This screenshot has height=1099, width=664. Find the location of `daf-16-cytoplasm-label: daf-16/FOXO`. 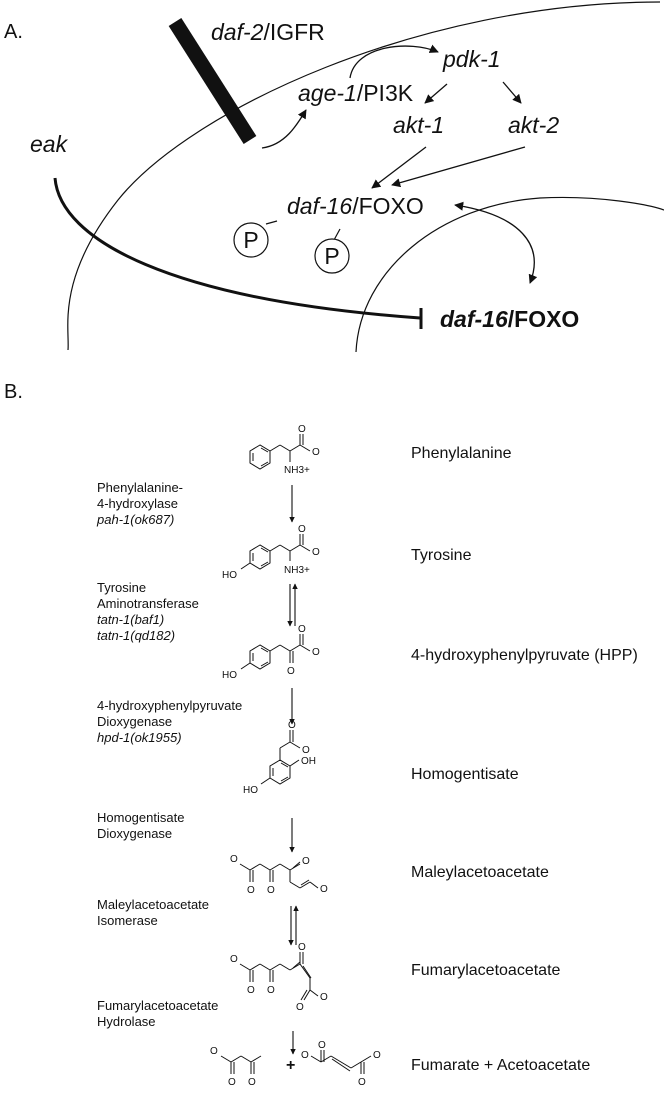

daf-16-cytoplasm-label: daf-16/FOXO is located at coordinates (355, 206).